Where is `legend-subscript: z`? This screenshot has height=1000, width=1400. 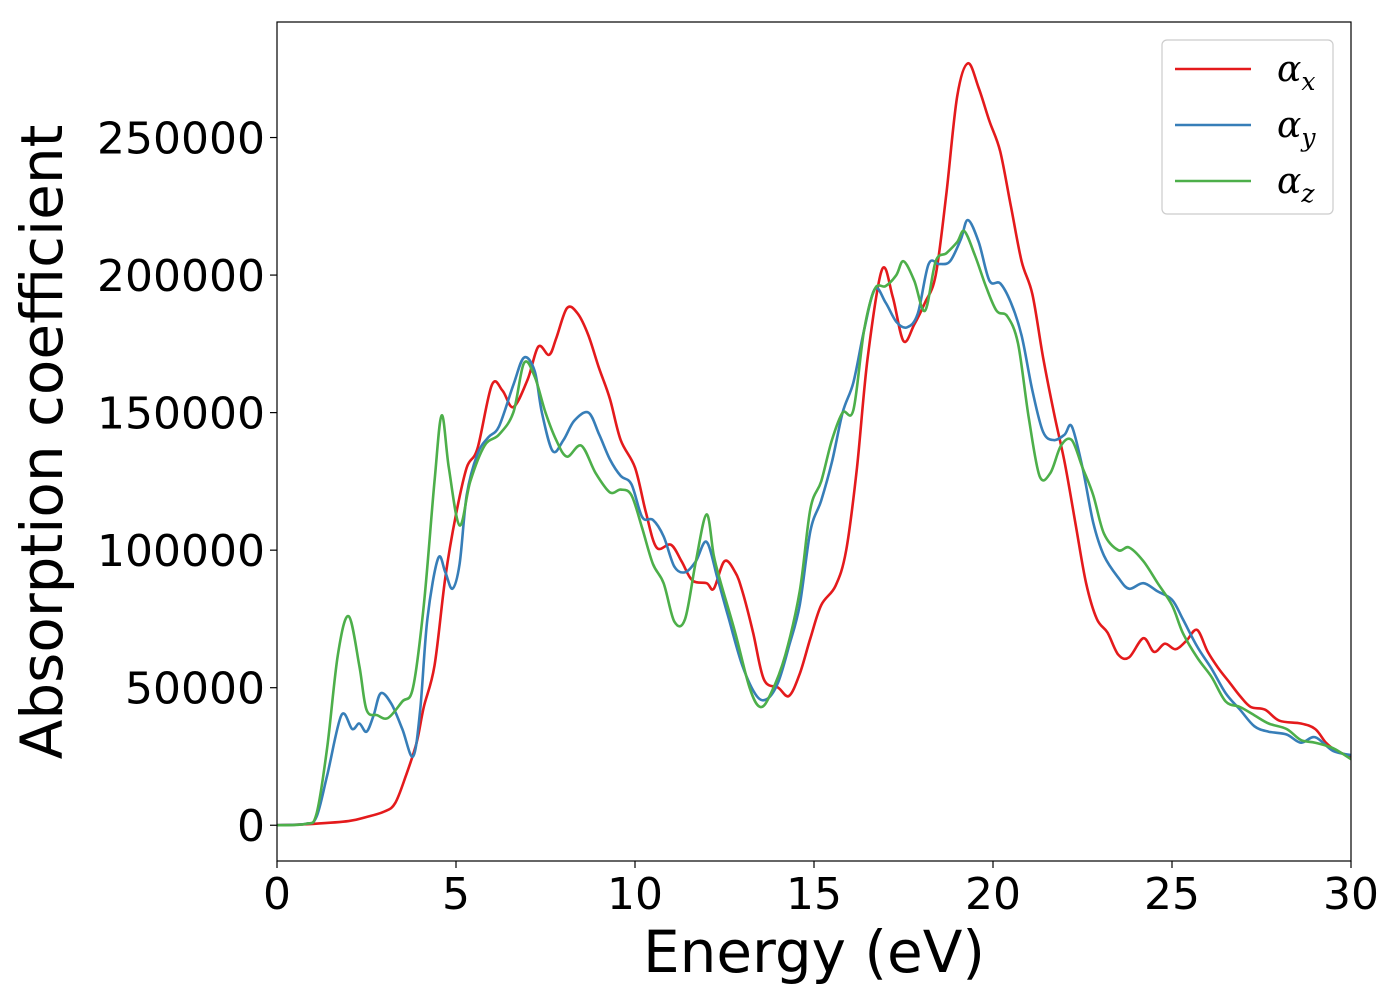 legend-subscript: z is located at coordinates (1307, 193).